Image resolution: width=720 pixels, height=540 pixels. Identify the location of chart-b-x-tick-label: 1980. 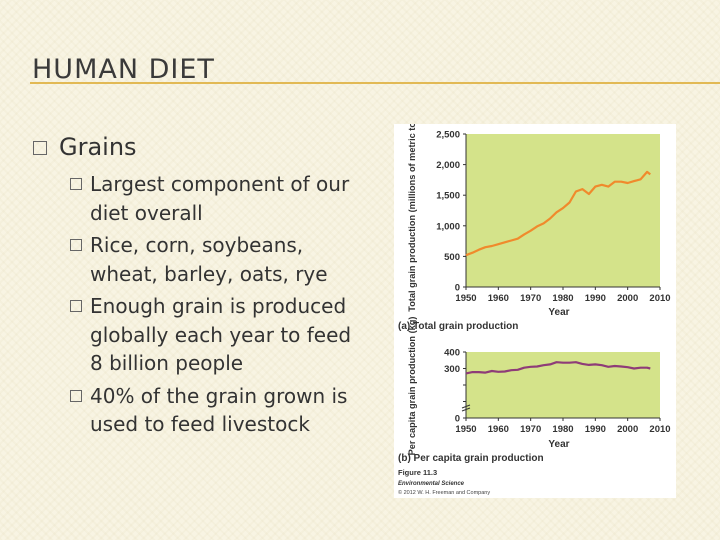
(562, 429).